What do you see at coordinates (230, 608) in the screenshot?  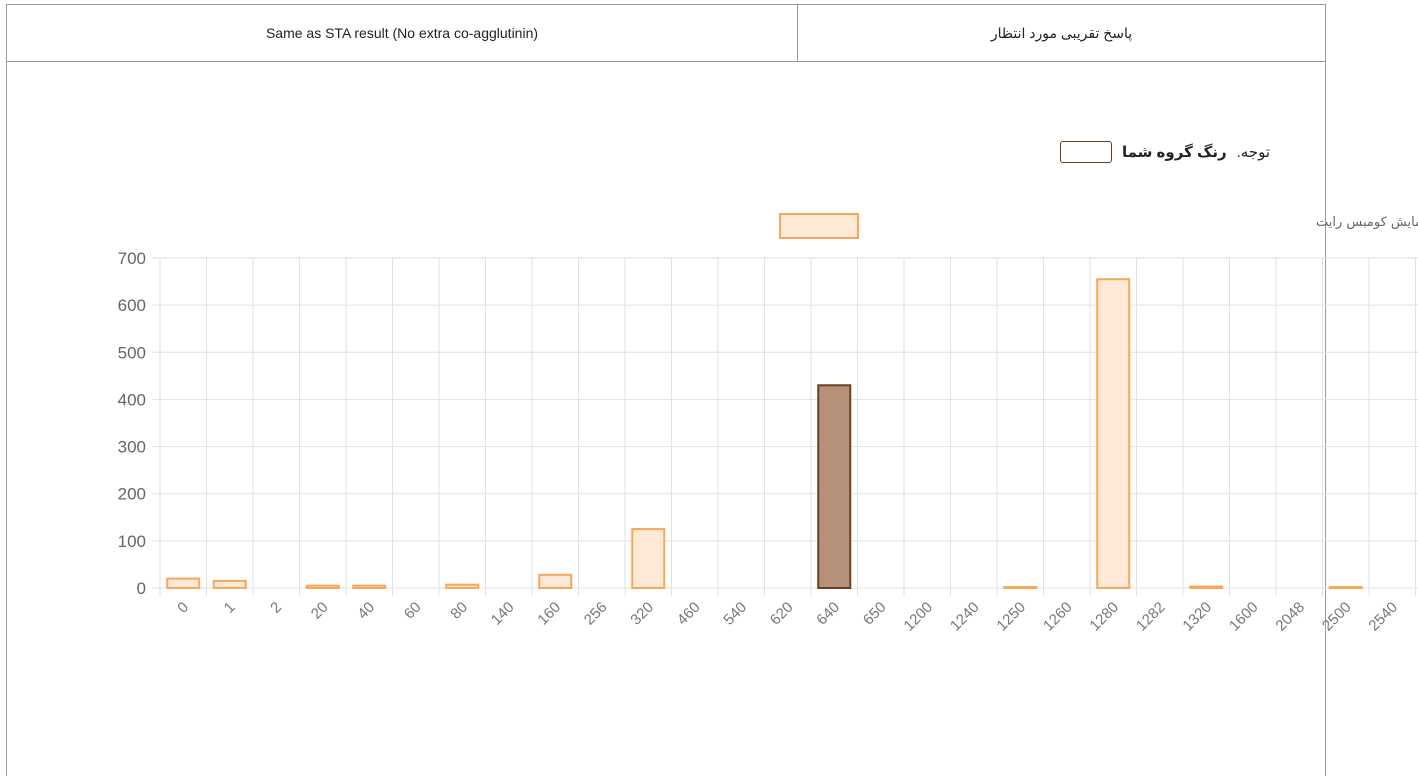 I see `x-tick-label: 1` at bounding box center [230, 608].